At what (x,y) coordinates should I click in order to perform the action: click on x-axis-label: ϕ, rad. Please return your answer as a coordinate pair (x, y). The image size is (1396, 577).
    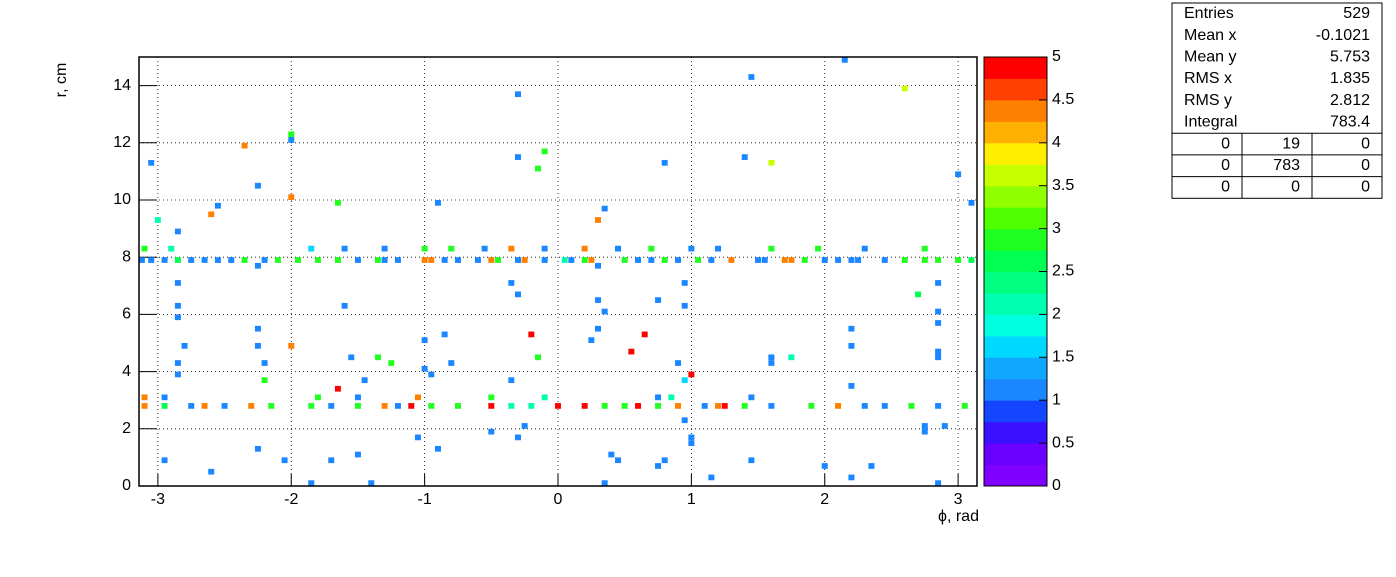
    Looking at the image, I should click on (958, 516).